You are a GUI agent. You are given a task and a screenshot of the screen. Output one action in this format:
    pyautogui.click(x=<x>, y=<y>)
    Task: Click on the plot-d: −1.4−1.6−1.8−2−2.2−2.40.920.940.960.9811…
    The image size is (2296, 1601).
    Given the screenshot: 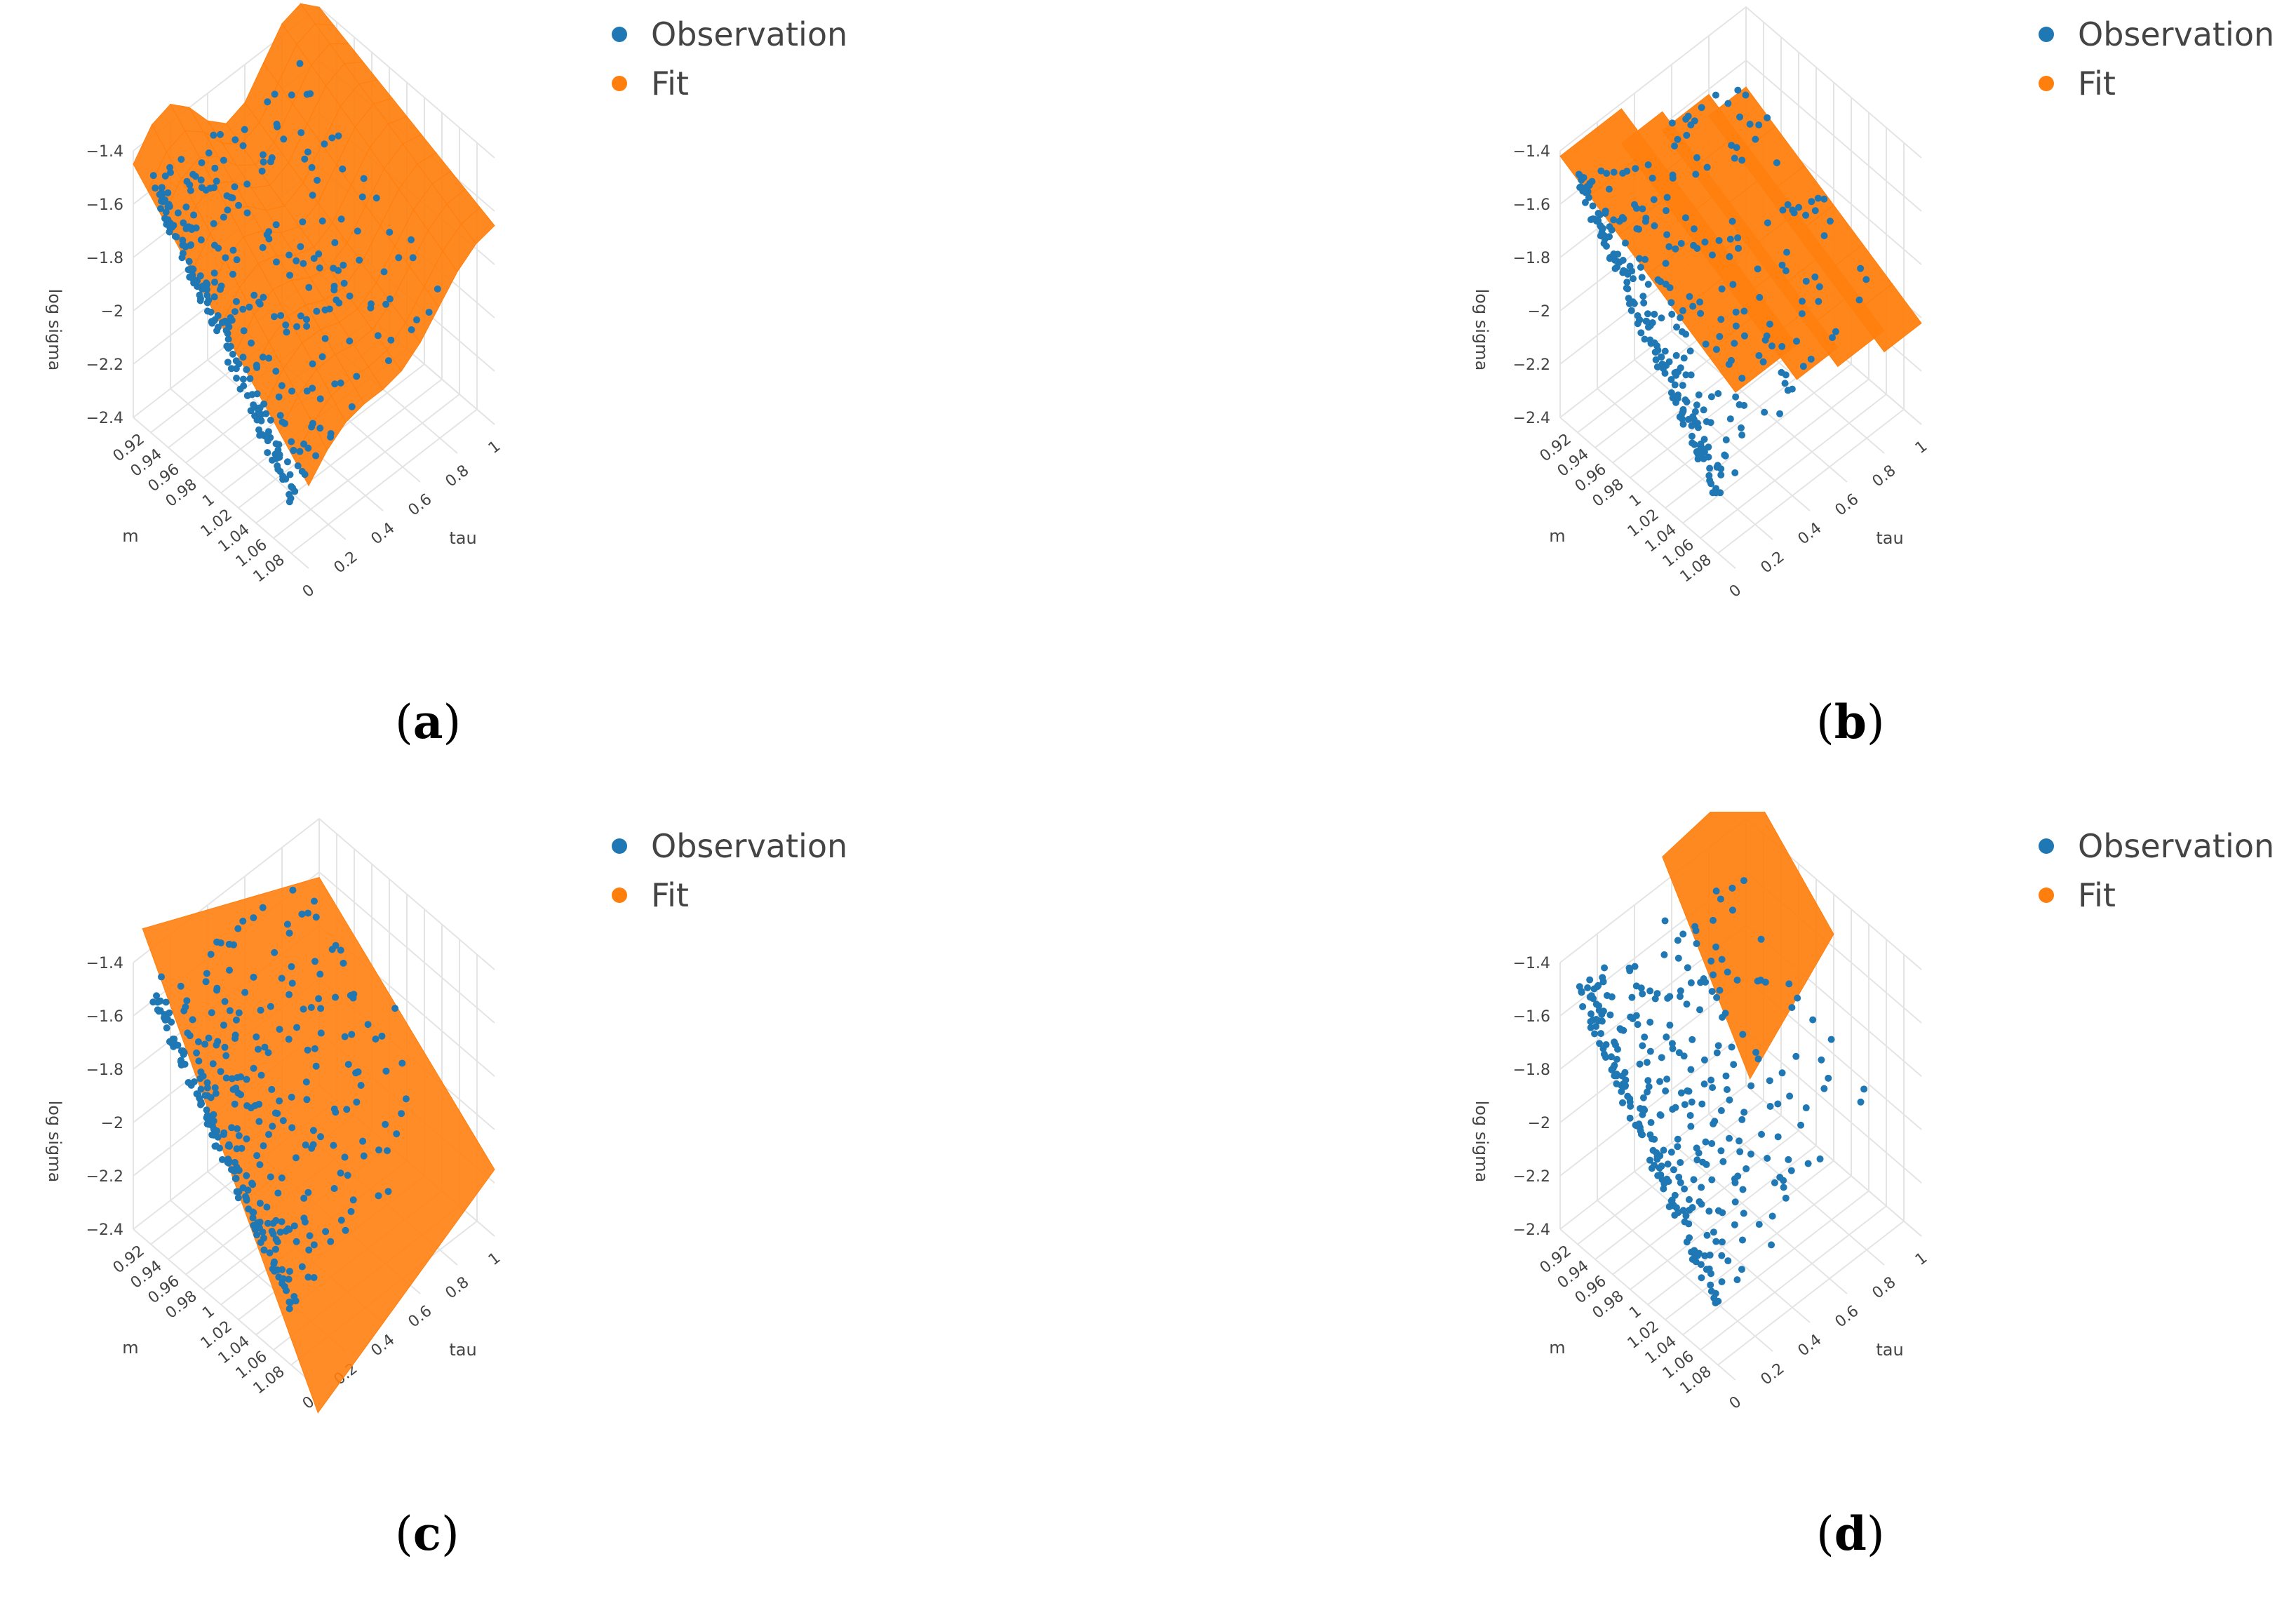 What is the action you would take?
    pyautogui.click(x=1701, y=1112)
    